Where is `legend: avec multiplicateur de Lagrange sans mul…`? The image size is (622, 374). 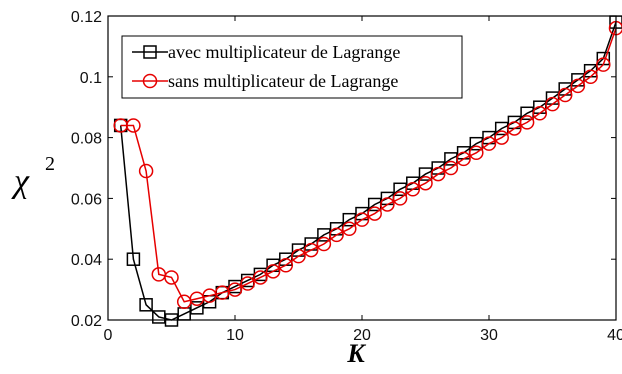
legend: avec multiplicateur de Lagrange sans mul… is located at coordinates (292, 67).